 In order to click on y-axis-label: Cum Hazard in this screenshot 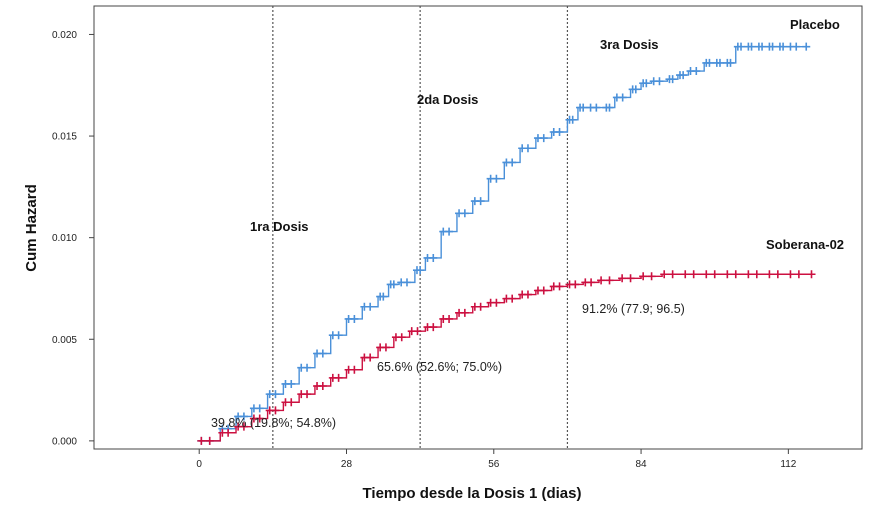, I will do `click(31, 228)`.